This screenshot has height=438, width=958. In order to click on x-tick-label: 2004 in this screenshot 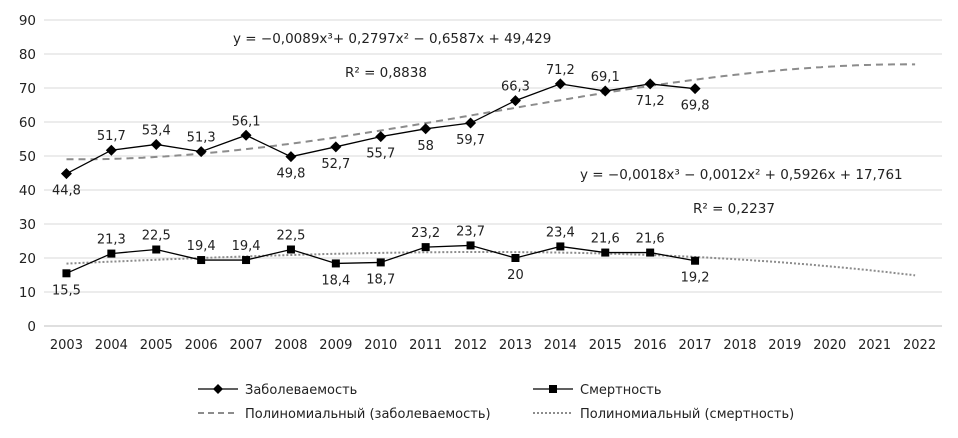, I will do `click(111, 345)`.